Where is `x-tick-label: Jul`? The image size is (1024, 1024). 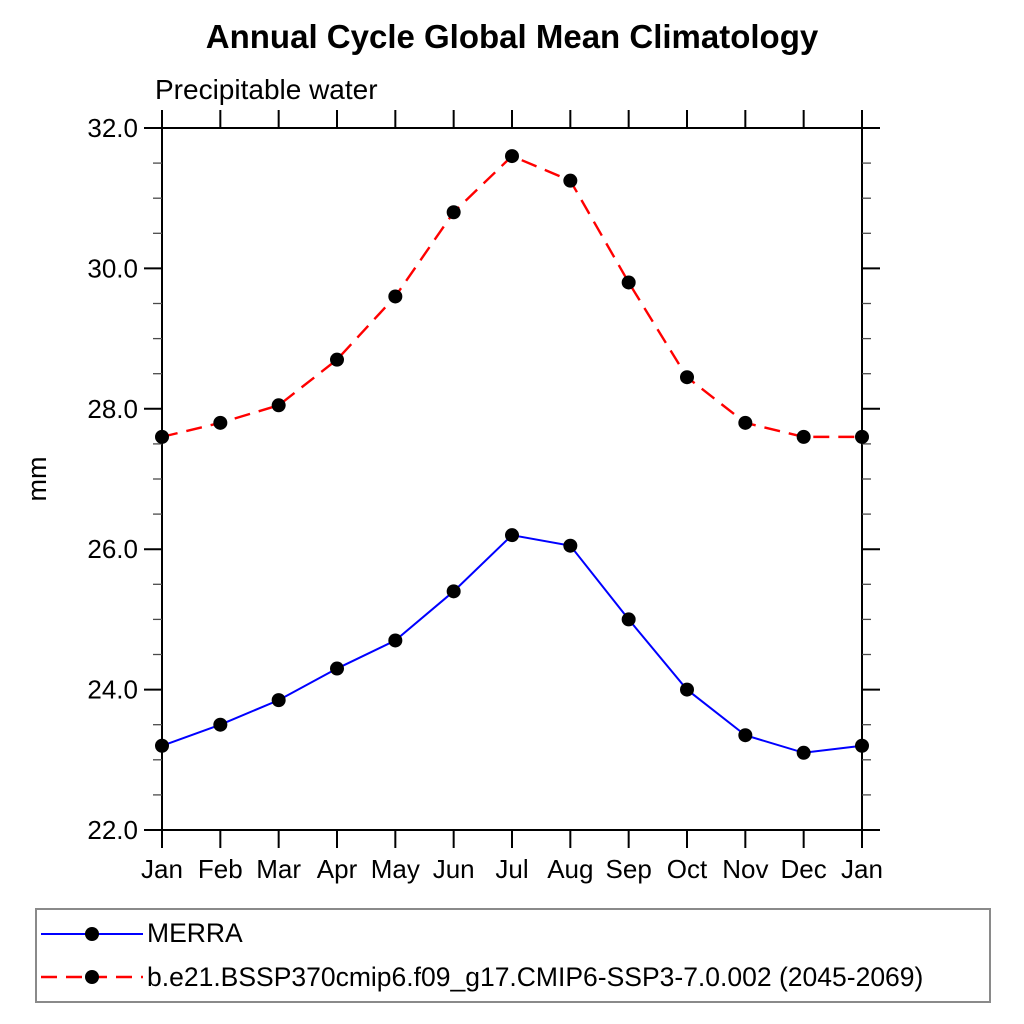
x-tick-label: Jul is located at coordinates (511, 869).